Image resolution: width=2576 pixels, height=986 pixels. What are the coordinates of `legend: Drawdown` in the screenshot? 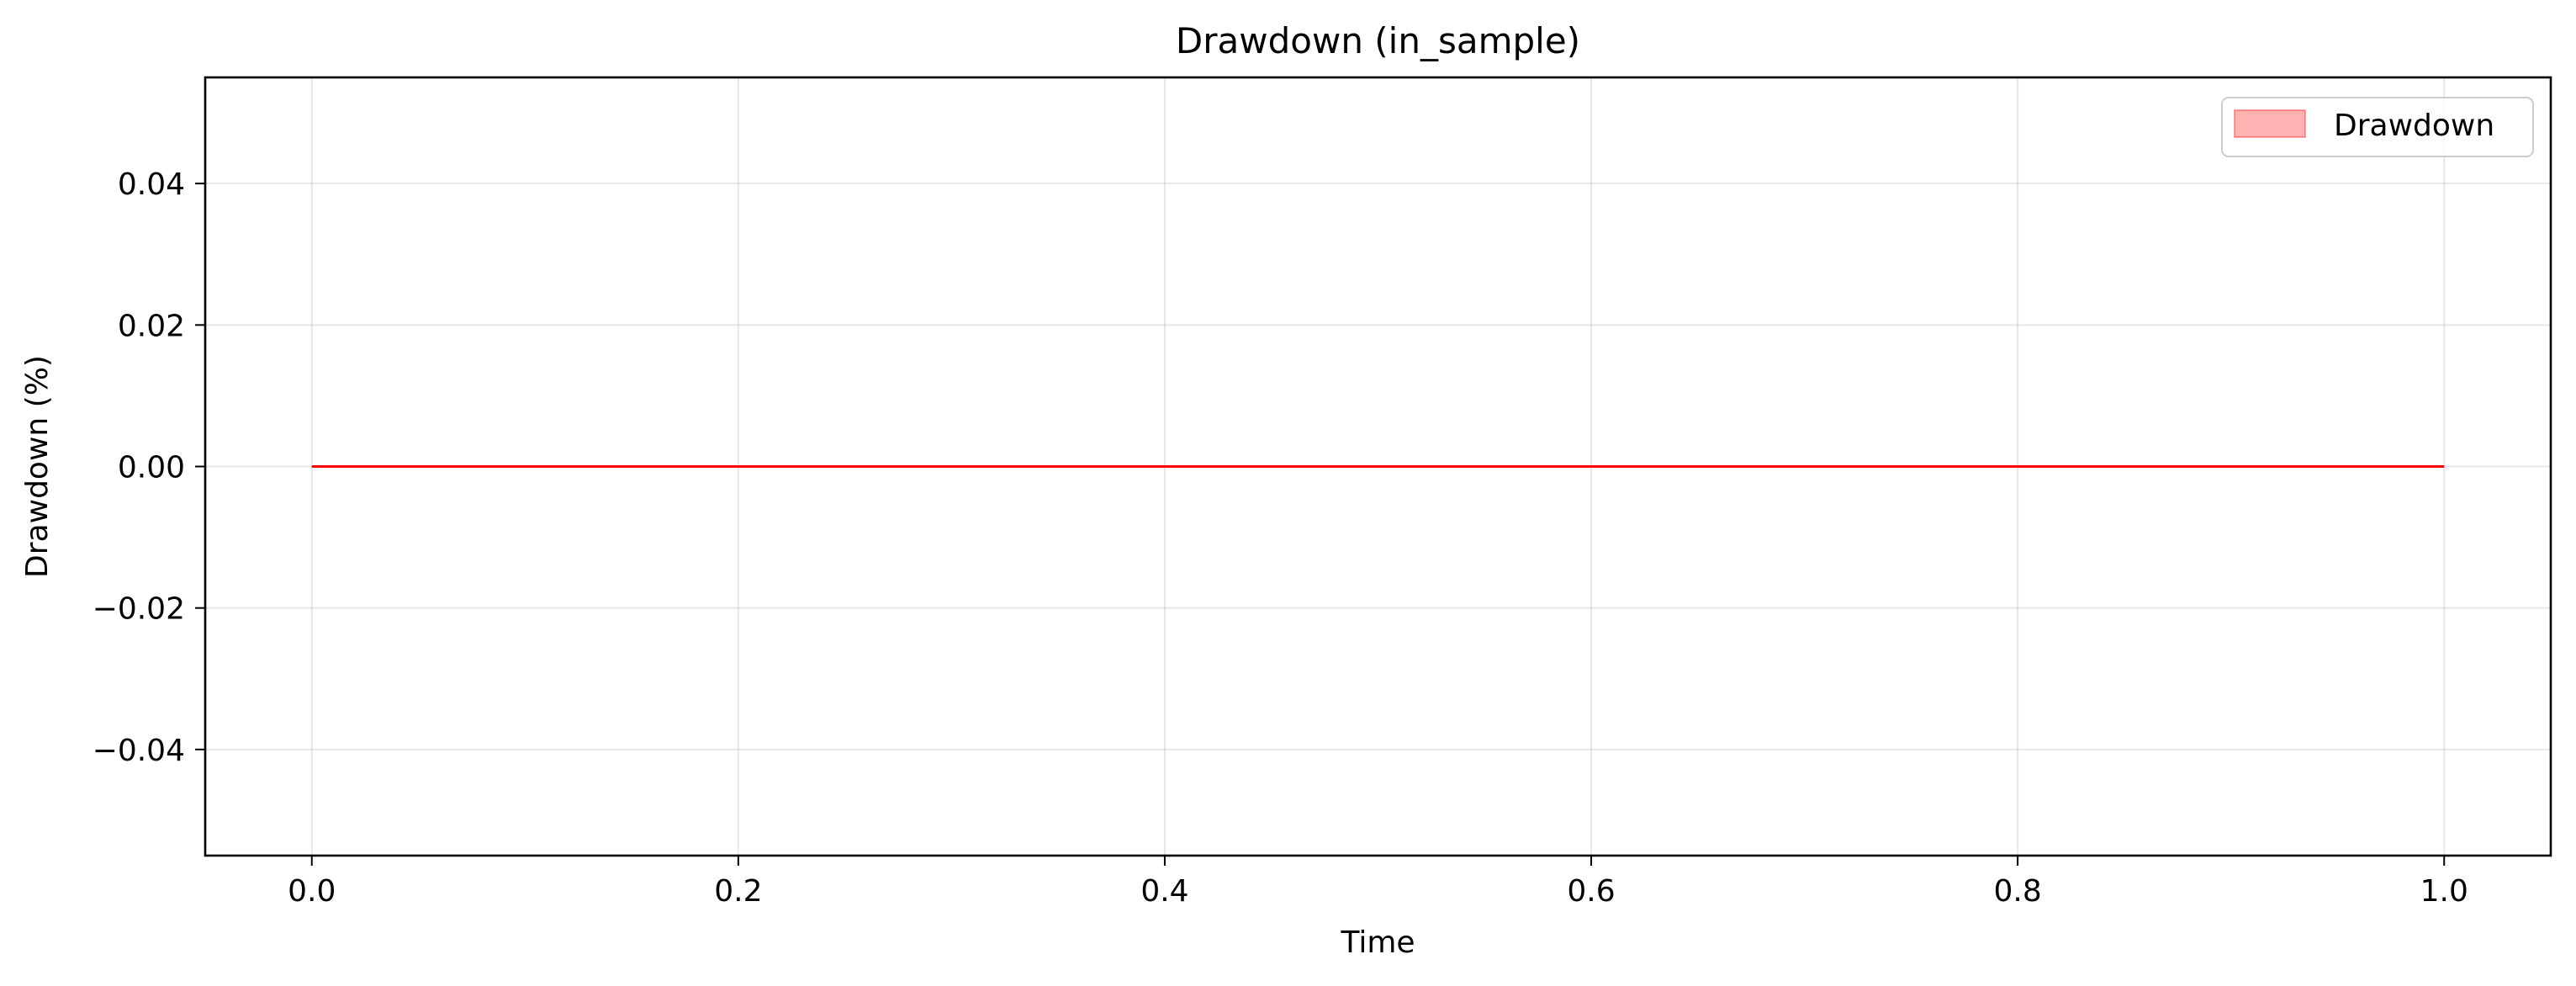 It's located at (2377, 127).